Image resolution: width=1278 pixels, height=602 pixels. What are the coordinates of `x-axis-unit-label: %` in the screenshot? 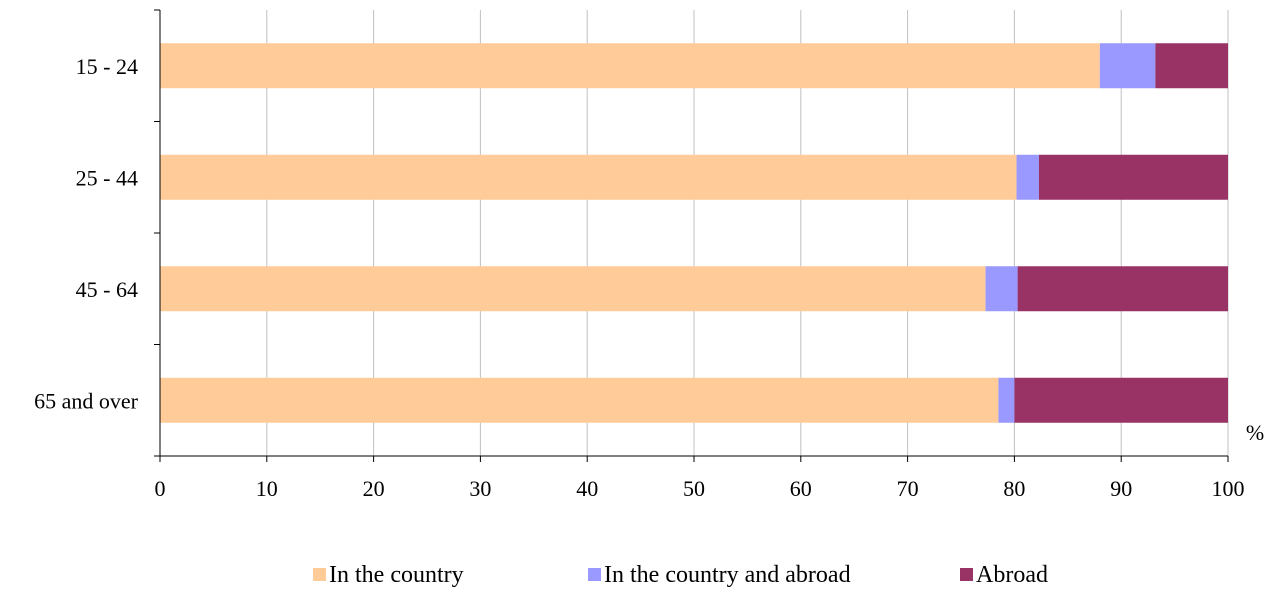 It's located at (1255, 432).